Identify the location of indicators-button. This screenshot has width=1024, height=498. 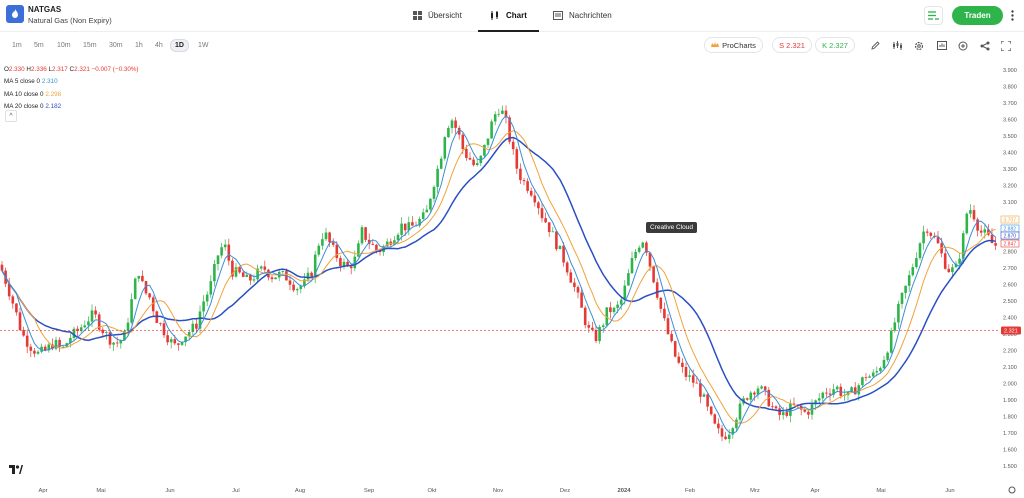
(897, 45).